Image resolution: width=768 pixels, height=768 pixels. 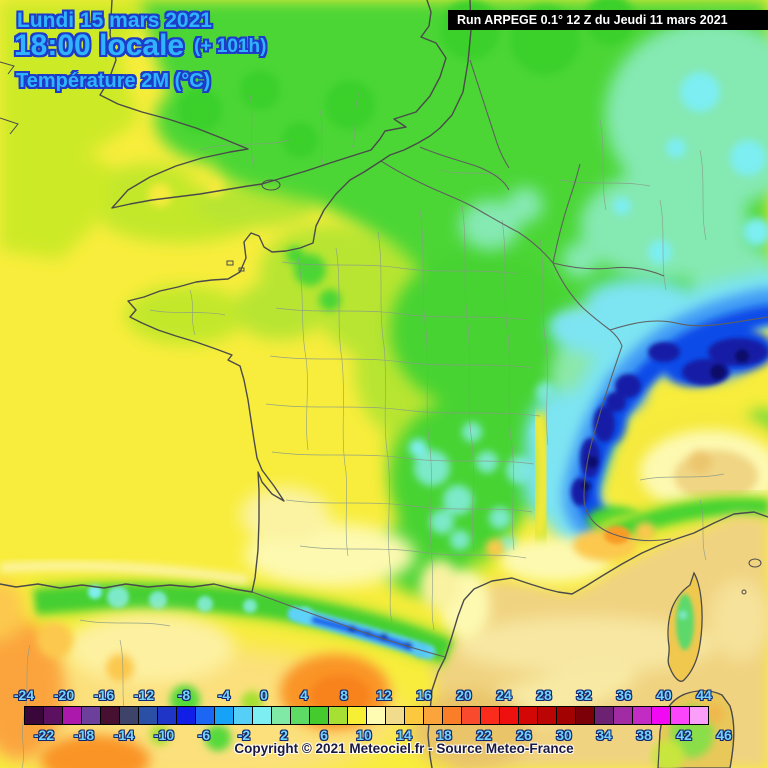 I want to click on legend-tick-label: 22, so click(x=484, y=735).